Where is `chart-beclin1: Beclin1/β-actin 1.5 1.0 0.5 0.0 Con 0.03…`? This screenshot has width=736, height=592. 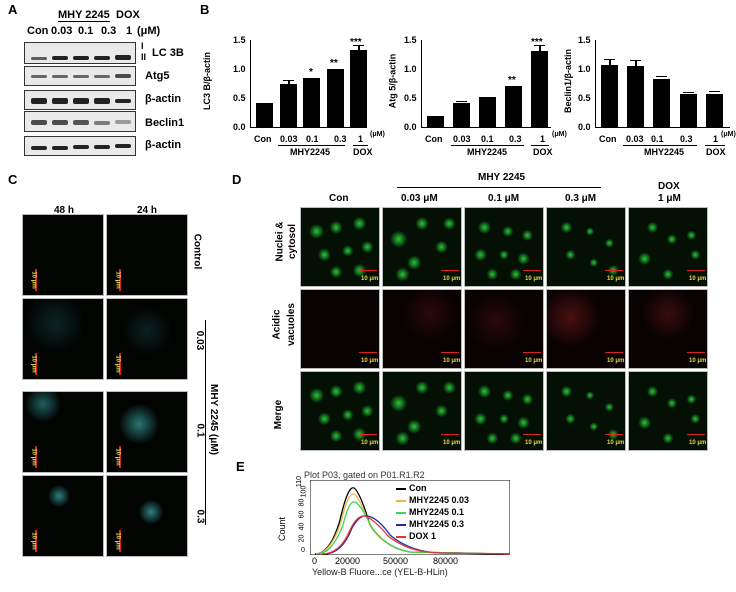
chart-beclin1: Beclin1/β-actin 1.5 1.0 0.5 0.0 Con 0.03… is located at coordinates (645, 95).